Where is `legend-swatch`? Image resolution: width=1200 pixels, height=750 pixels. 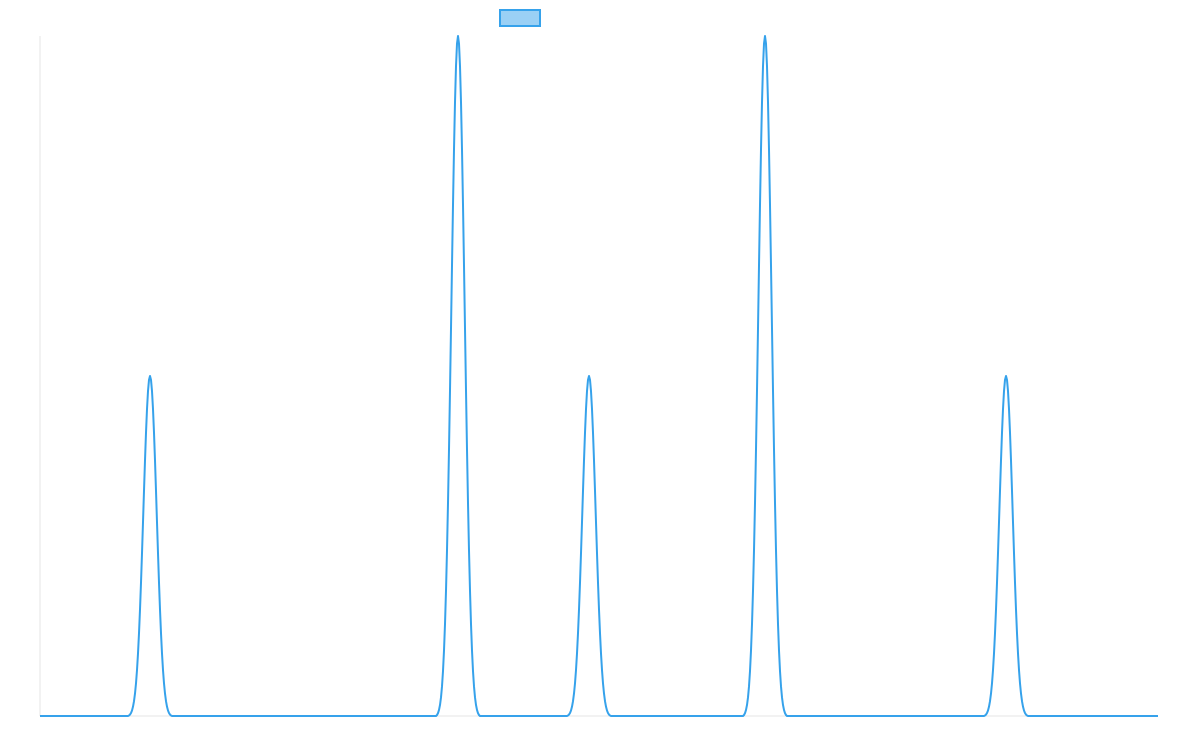
legend-swatch is located at coordinates (520, 18).